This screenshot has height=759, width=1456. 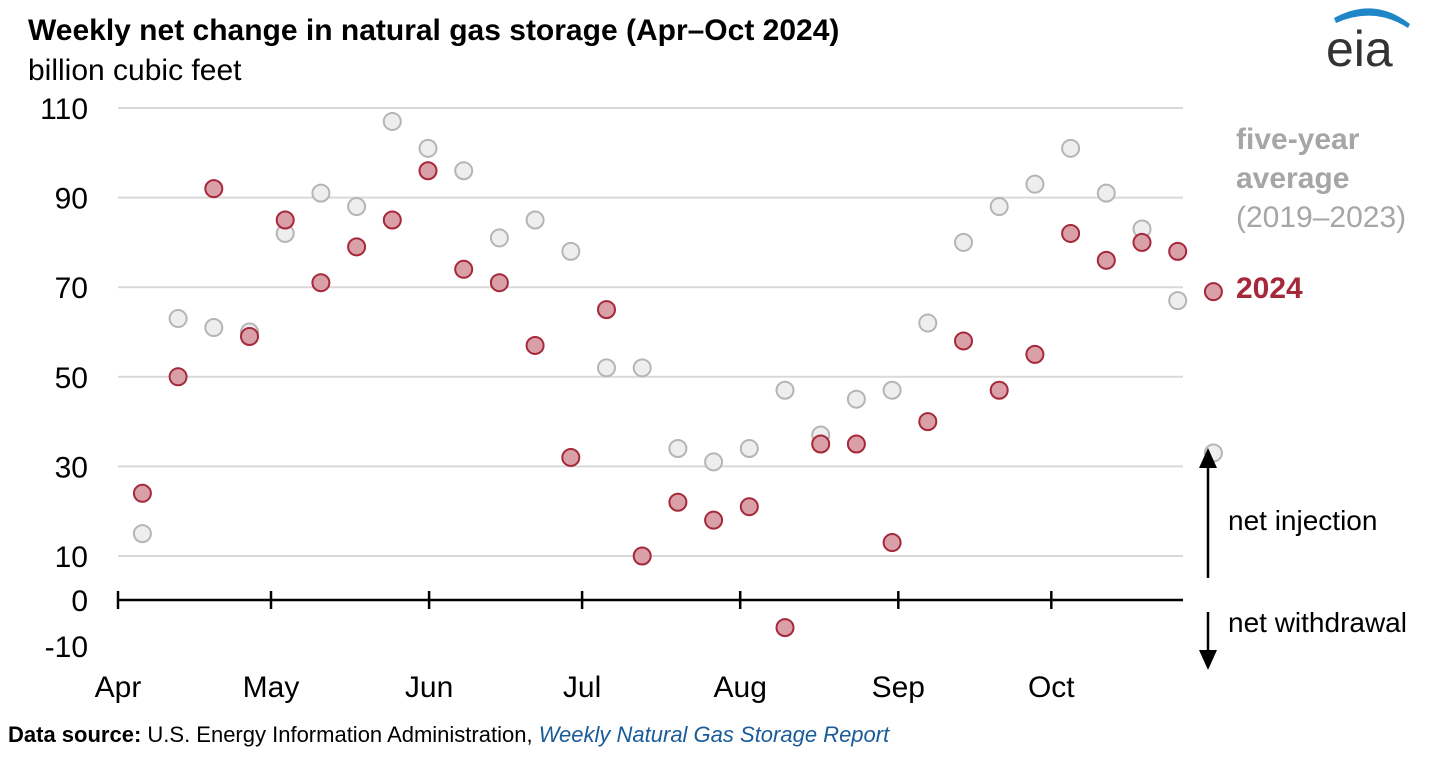 I want to click on legend-avg-line2: average, so click(x=1293, y=178).